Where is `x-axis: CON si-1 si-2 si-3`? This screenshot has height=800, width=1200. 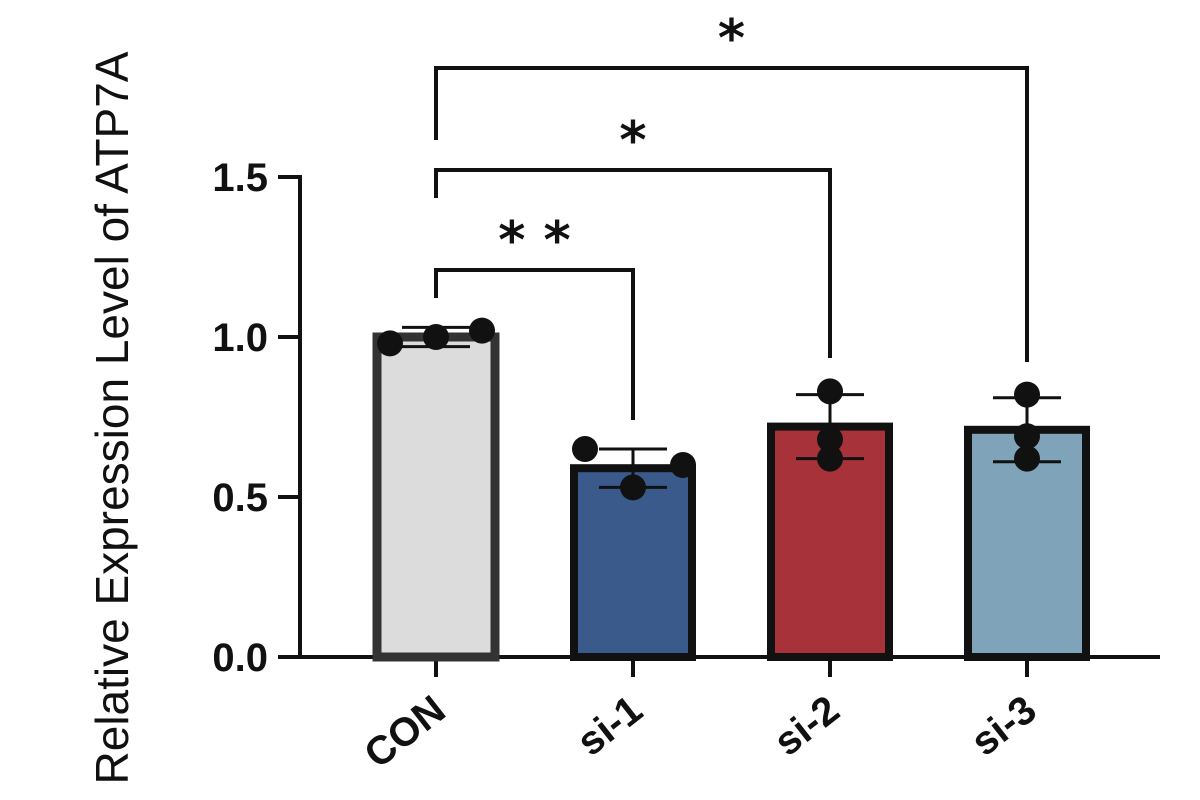
x-axis: CON si-1 si-2 si-3 is located at coordinates (729, 716).